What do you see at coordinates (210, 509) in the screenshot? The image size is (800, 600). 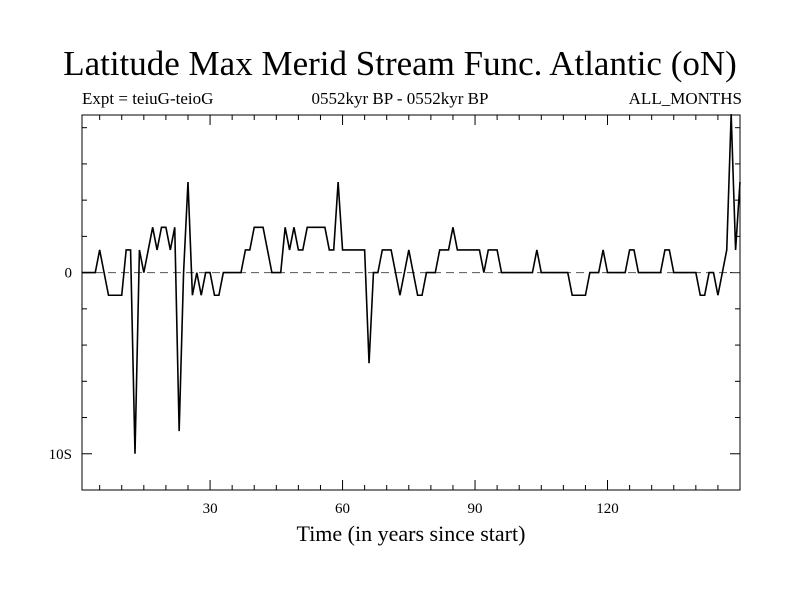 I see `x-tick-label: 30` at bounding box center [210, 509].